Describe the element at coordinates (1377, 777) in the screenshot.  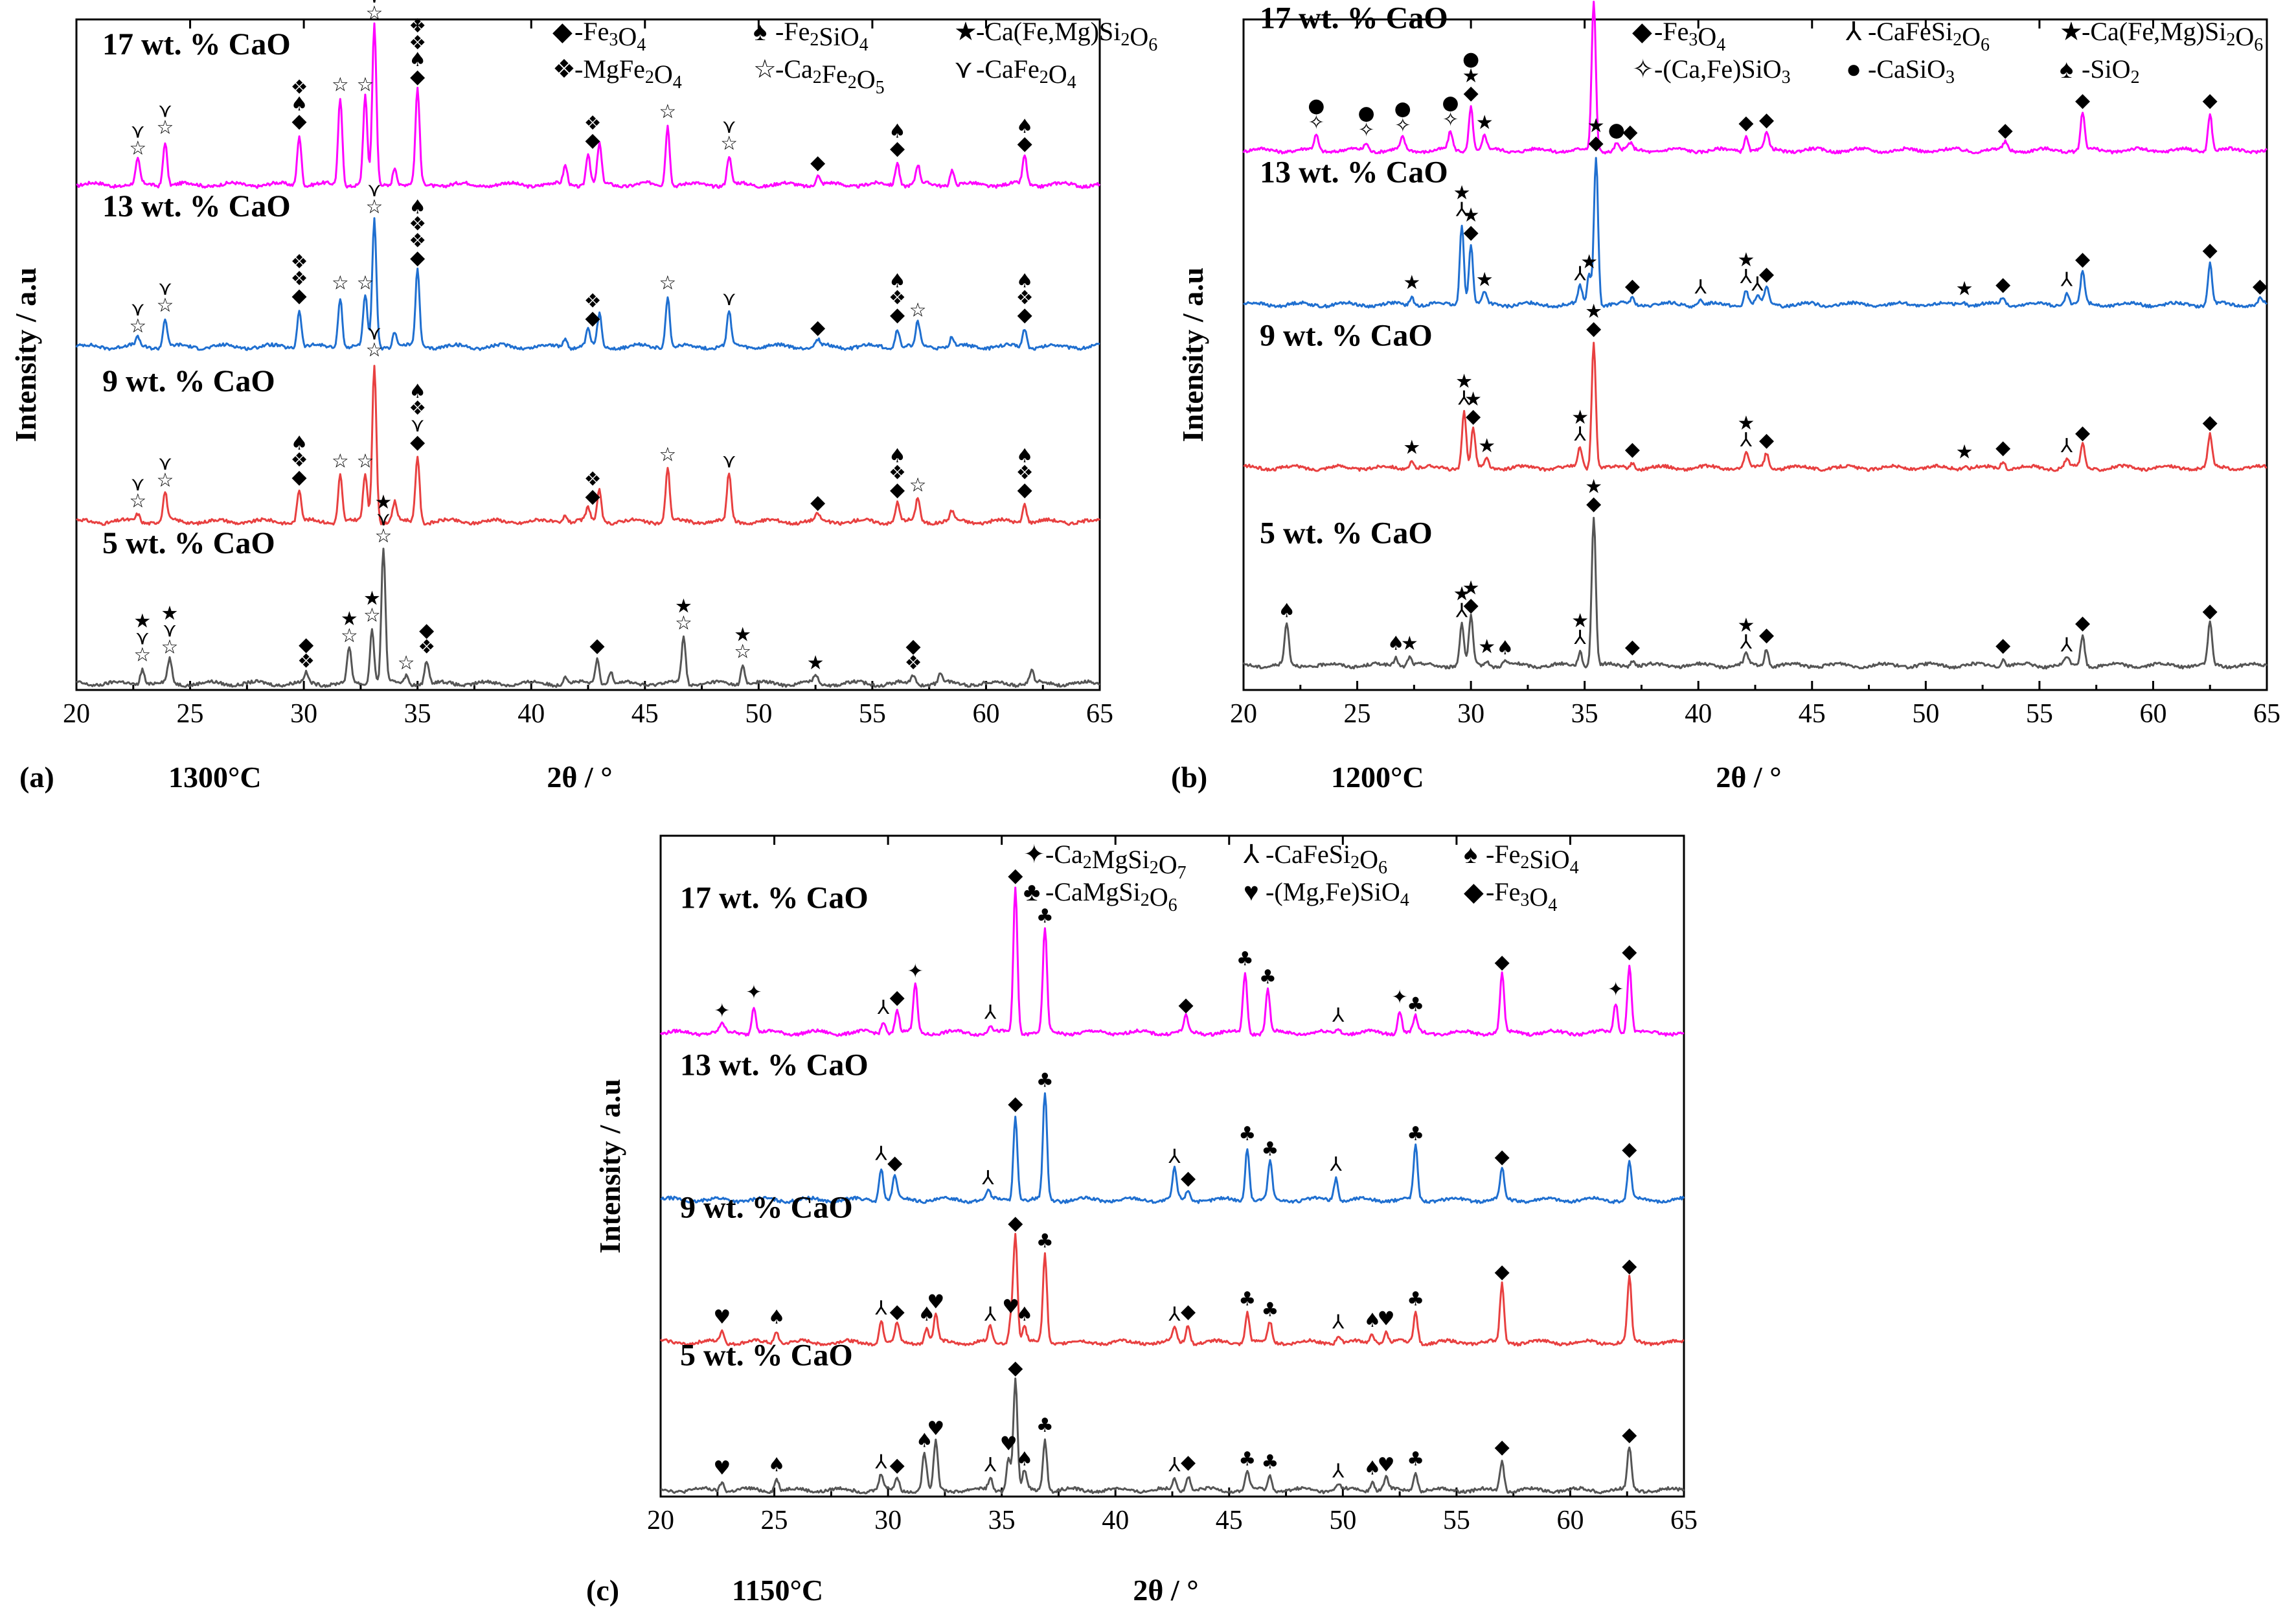
I see `temperature-label: 1200°C` at that location.